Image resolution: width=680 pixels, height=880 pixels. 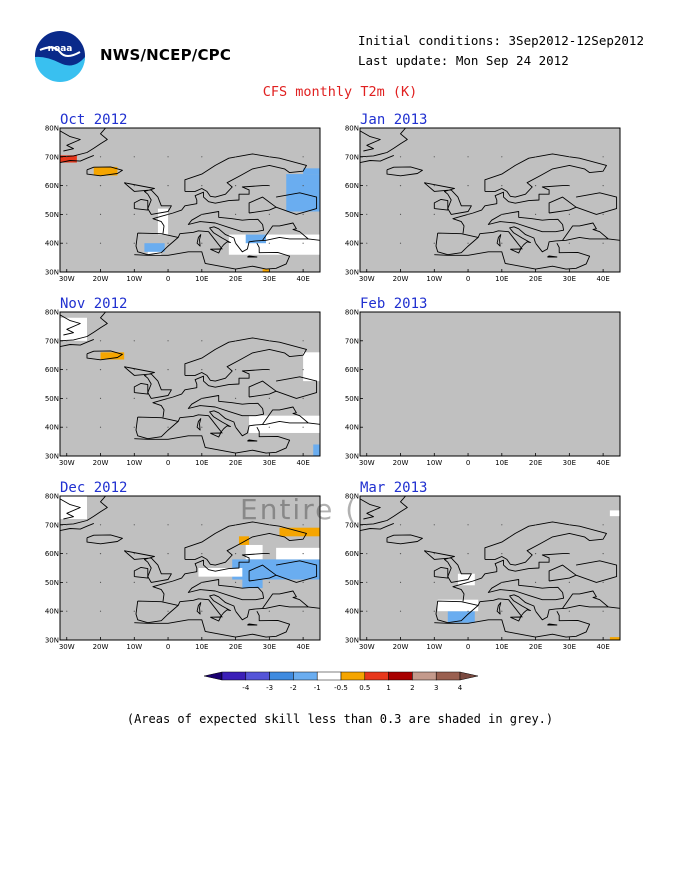 What do you see at coordinates (166, 55) in the screenshot?
I see `agency-name: NWS/NCEP/CPC` at bounding box center [166, 55].